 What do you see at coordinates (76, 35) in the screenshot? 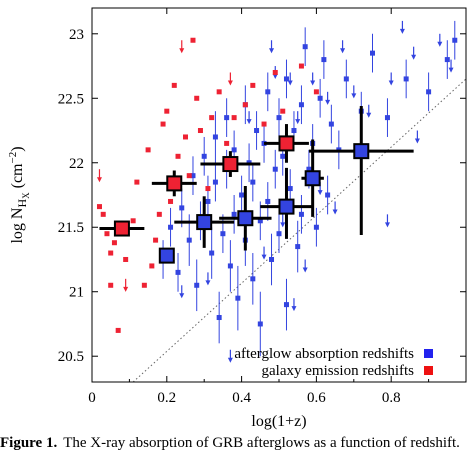
I see `y-tick-label: 23` at bounding box center [76, 35].